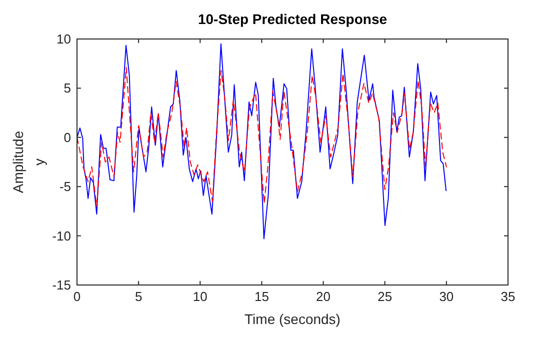 This screenshot has height=337, width=560. Describe the element at coordinates (65, 186) in the screenshot. I see `y-tick-label: -5` at that location.